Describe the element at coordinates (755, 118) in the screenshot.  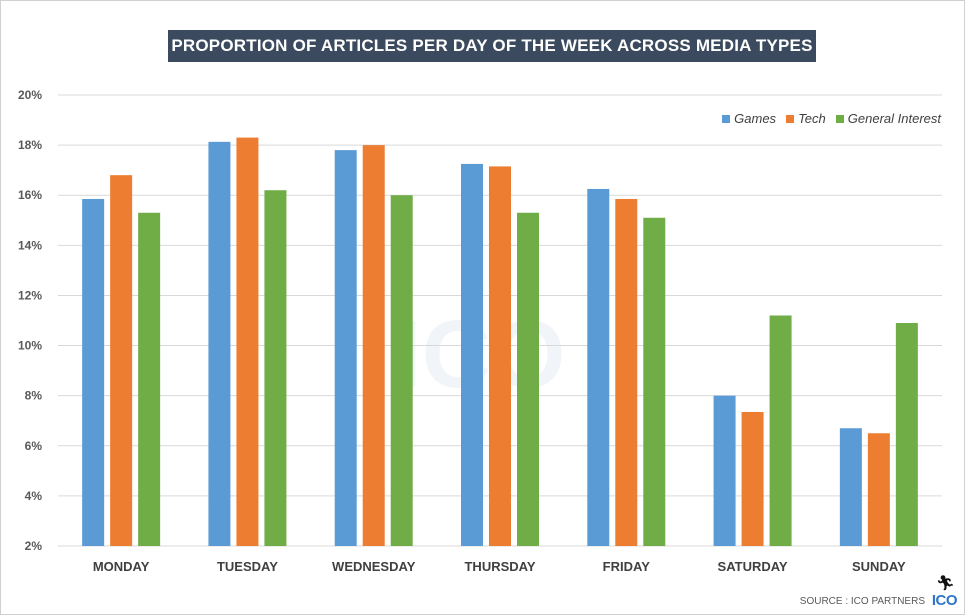
I see `legend-label: Games` at that location.